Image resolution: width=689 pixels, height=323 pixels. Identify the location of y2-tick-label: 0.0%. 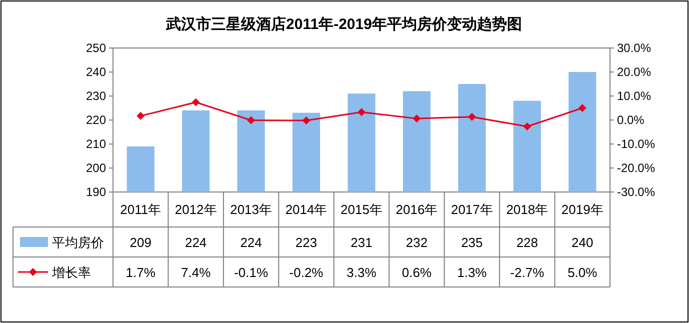
(631, 120).